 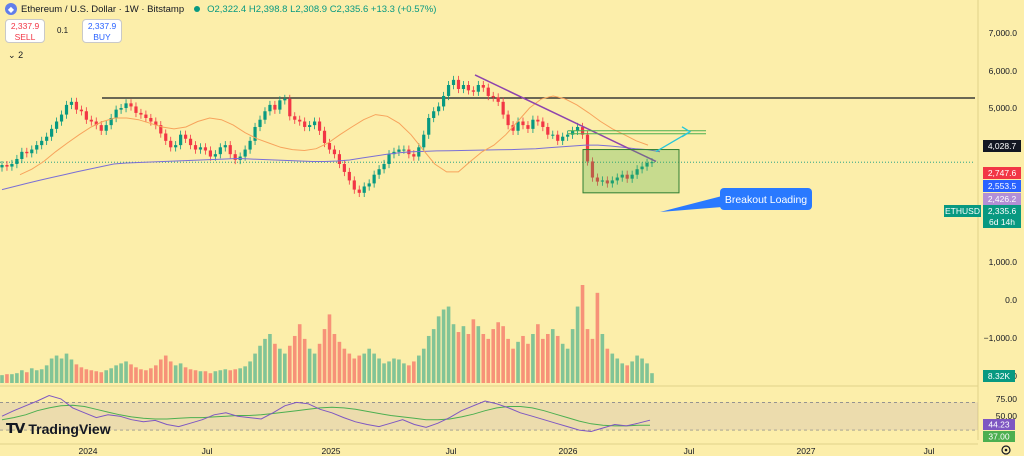 What do you see at coordinates (63, 30) in the screenshot?
I see `spread-value: 0.1` at bounding box center [63, 30].